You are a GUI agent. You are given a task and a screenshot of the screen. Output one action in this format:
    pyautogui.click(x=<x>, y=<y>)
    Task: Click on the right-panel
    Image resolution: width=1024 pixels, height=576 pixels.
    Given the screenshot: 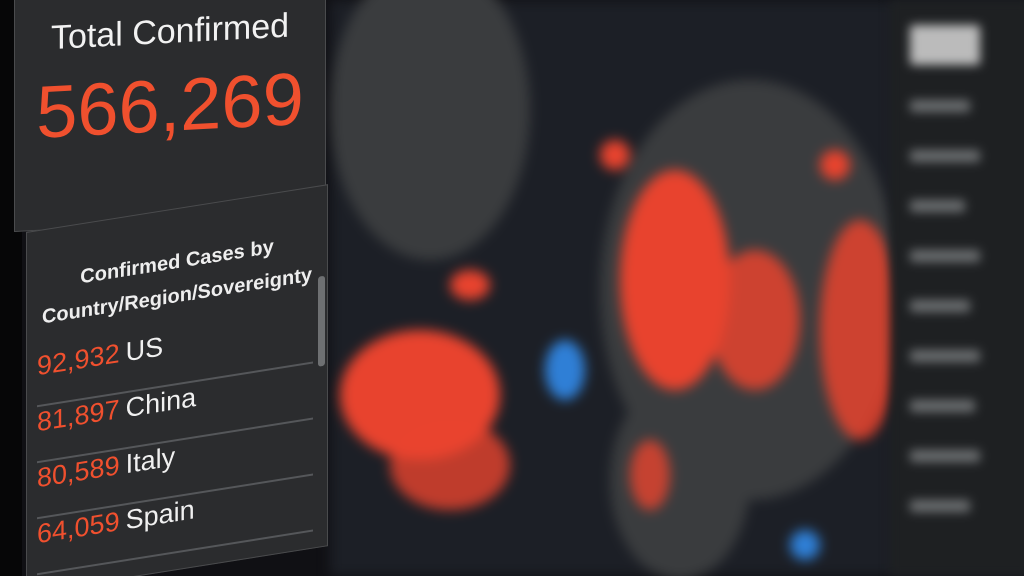 What is the action you would take?
    pyautogui.click(x=957, y=288)
    